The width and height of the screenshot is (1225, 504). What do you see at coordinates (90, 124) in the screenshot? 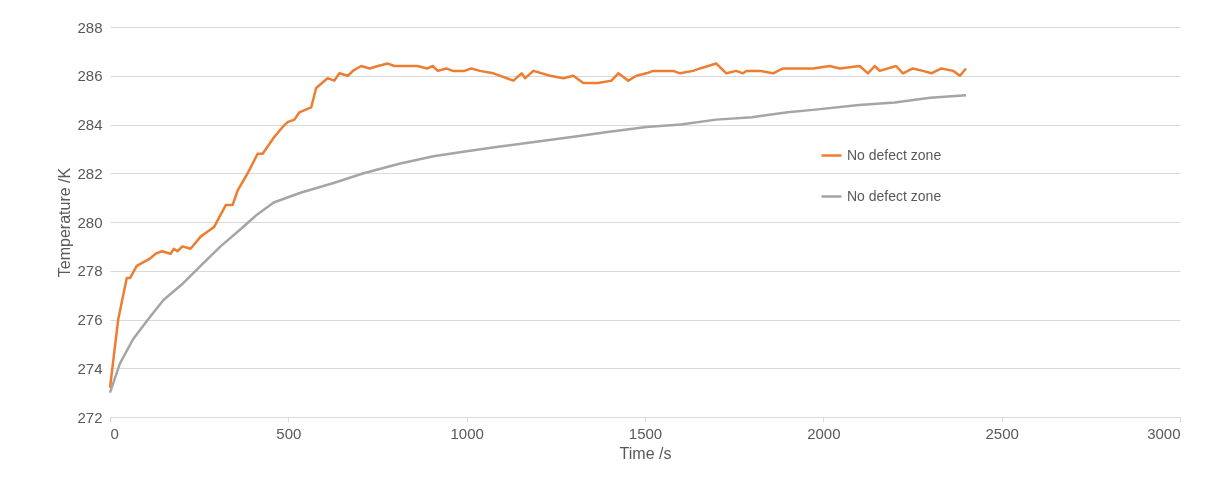
I see `y-tick-label: 284` at bounding box center [90, 124].